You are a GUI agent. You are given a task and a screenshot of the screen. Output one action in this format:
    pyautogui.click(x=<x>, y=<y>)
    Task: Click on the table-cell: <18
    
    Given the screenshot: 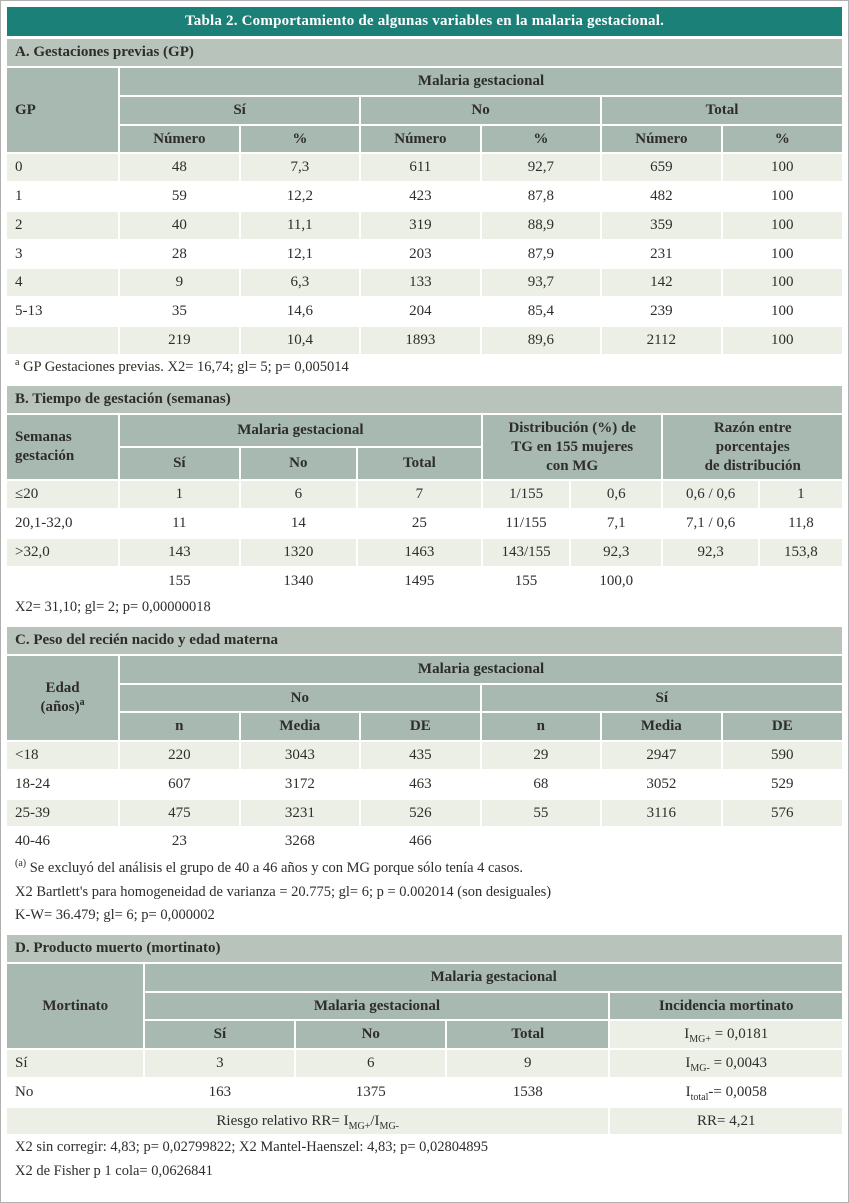 What is the action you would take?
    pyautogui.click(x=63, y=755)
    